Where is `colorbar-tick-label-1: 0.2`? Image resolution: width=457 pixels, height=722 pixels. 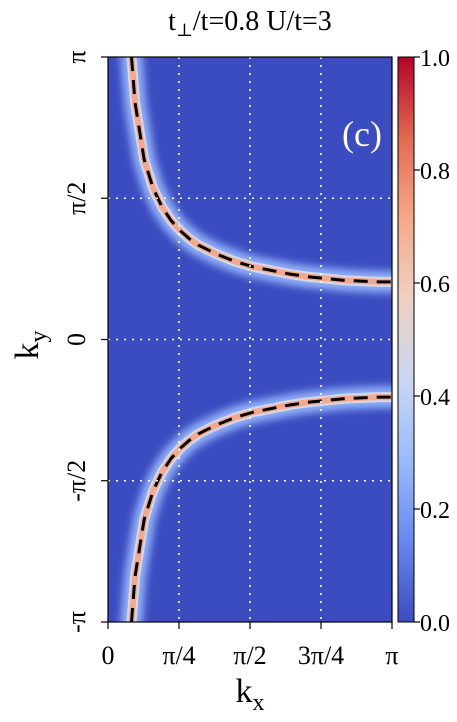
colorbar-tick-label-1: 0.2 is located at coordinates (435, 511).